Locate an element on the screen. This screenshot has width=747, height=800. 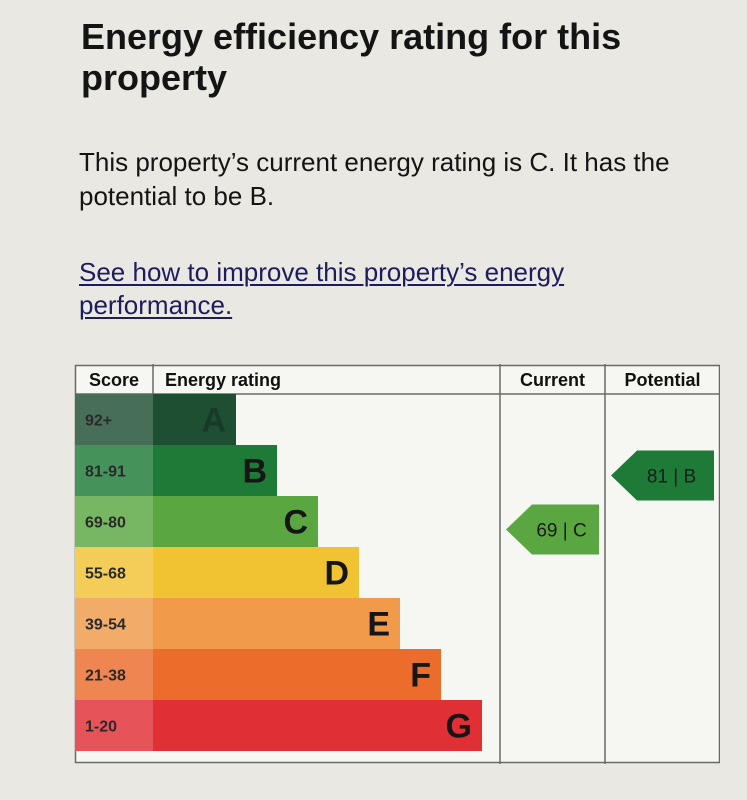
score-range-c: 69-80 is located at coordinates (105, 523).